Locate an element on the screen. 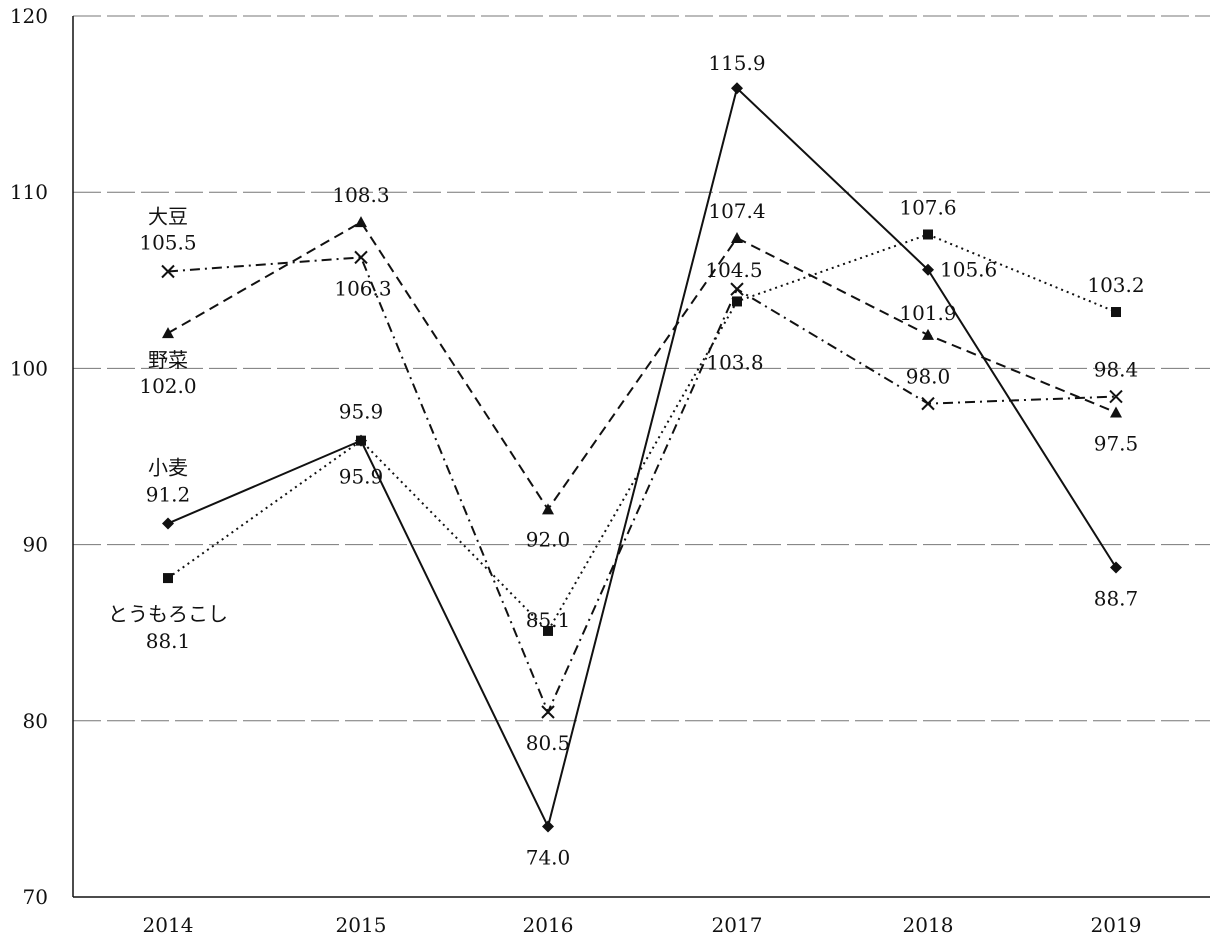  series-name-label: 野菜 is located at coordinates (168, 360).